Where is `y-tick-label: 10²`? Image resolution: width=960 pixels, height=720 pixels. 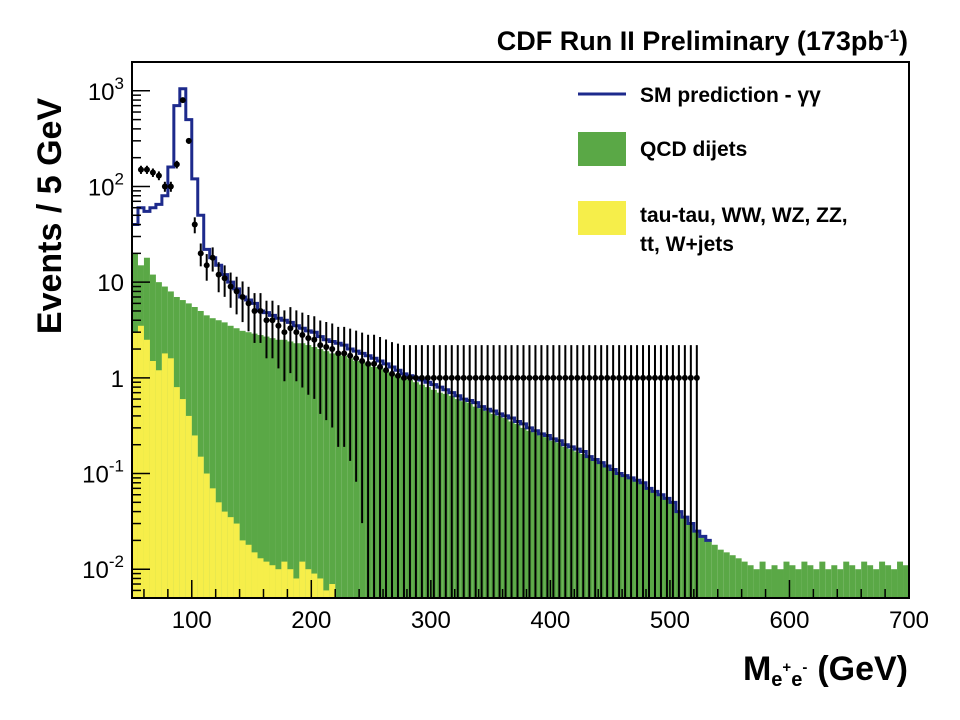 y-tick-label: 10² is located at coordinates (106, 185).